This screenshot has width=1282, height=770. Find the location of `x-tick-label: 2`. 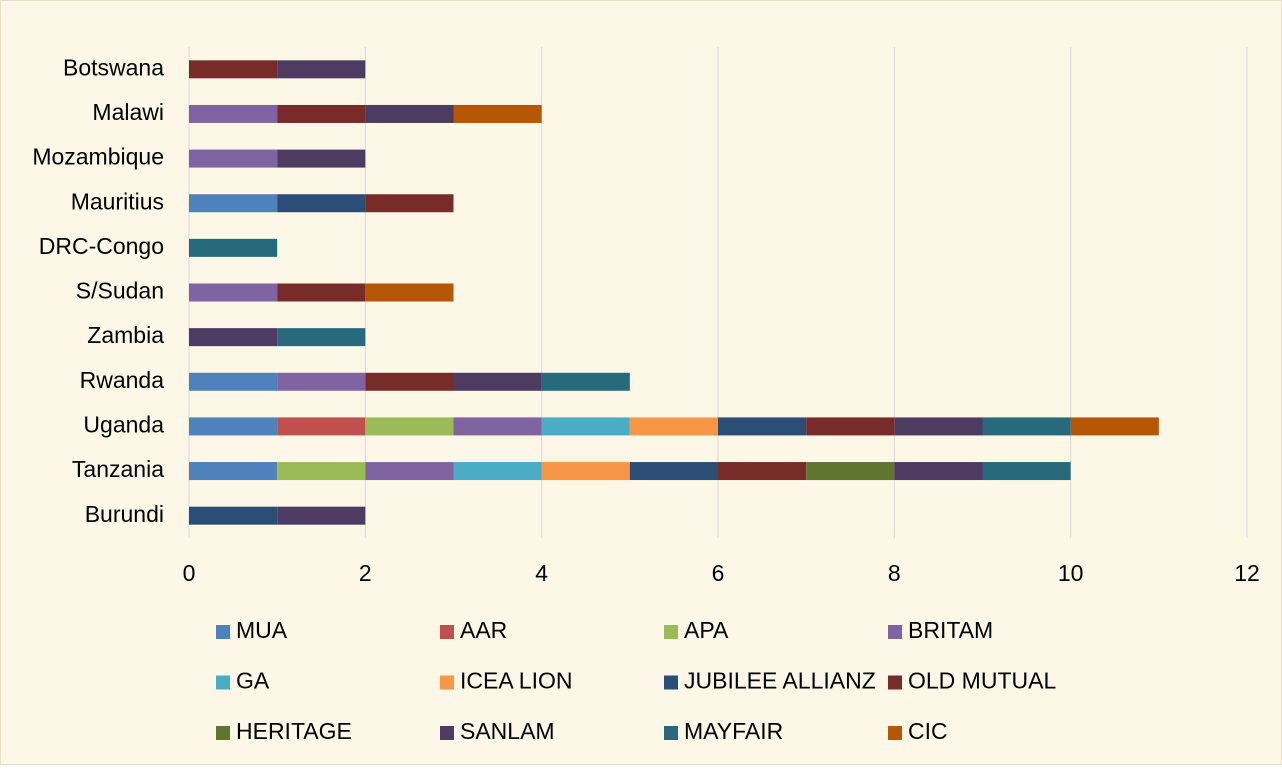

x-tick-label: 2 is located at coordinates (365, 573).